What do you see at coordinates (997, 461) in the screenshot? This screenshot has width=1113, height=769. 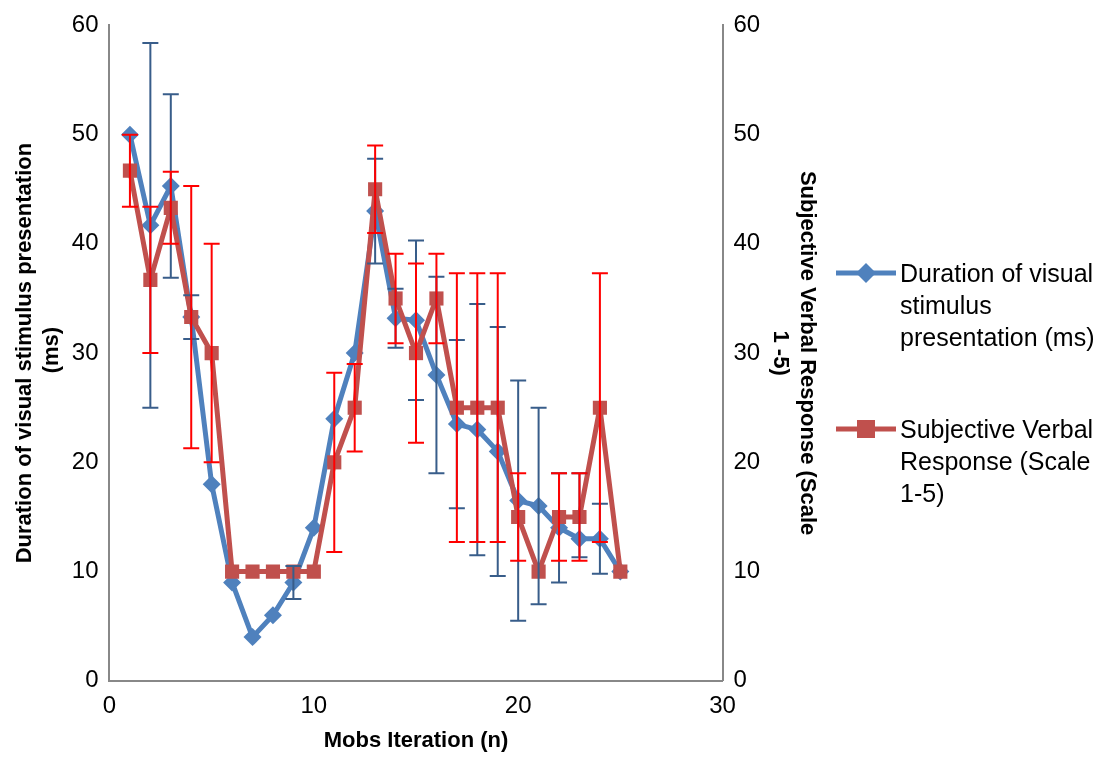 I see `legend-label: Subjective Verbal Response (Scale 1-5)` at bounding box center [997, 461].